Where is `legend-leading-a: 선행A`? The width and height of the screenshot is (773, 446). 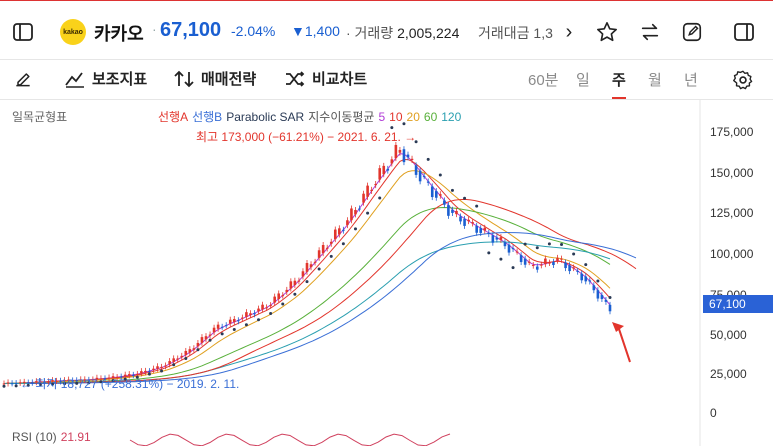 legend-leading-a: 선행A is located at coordinates (173, 117).